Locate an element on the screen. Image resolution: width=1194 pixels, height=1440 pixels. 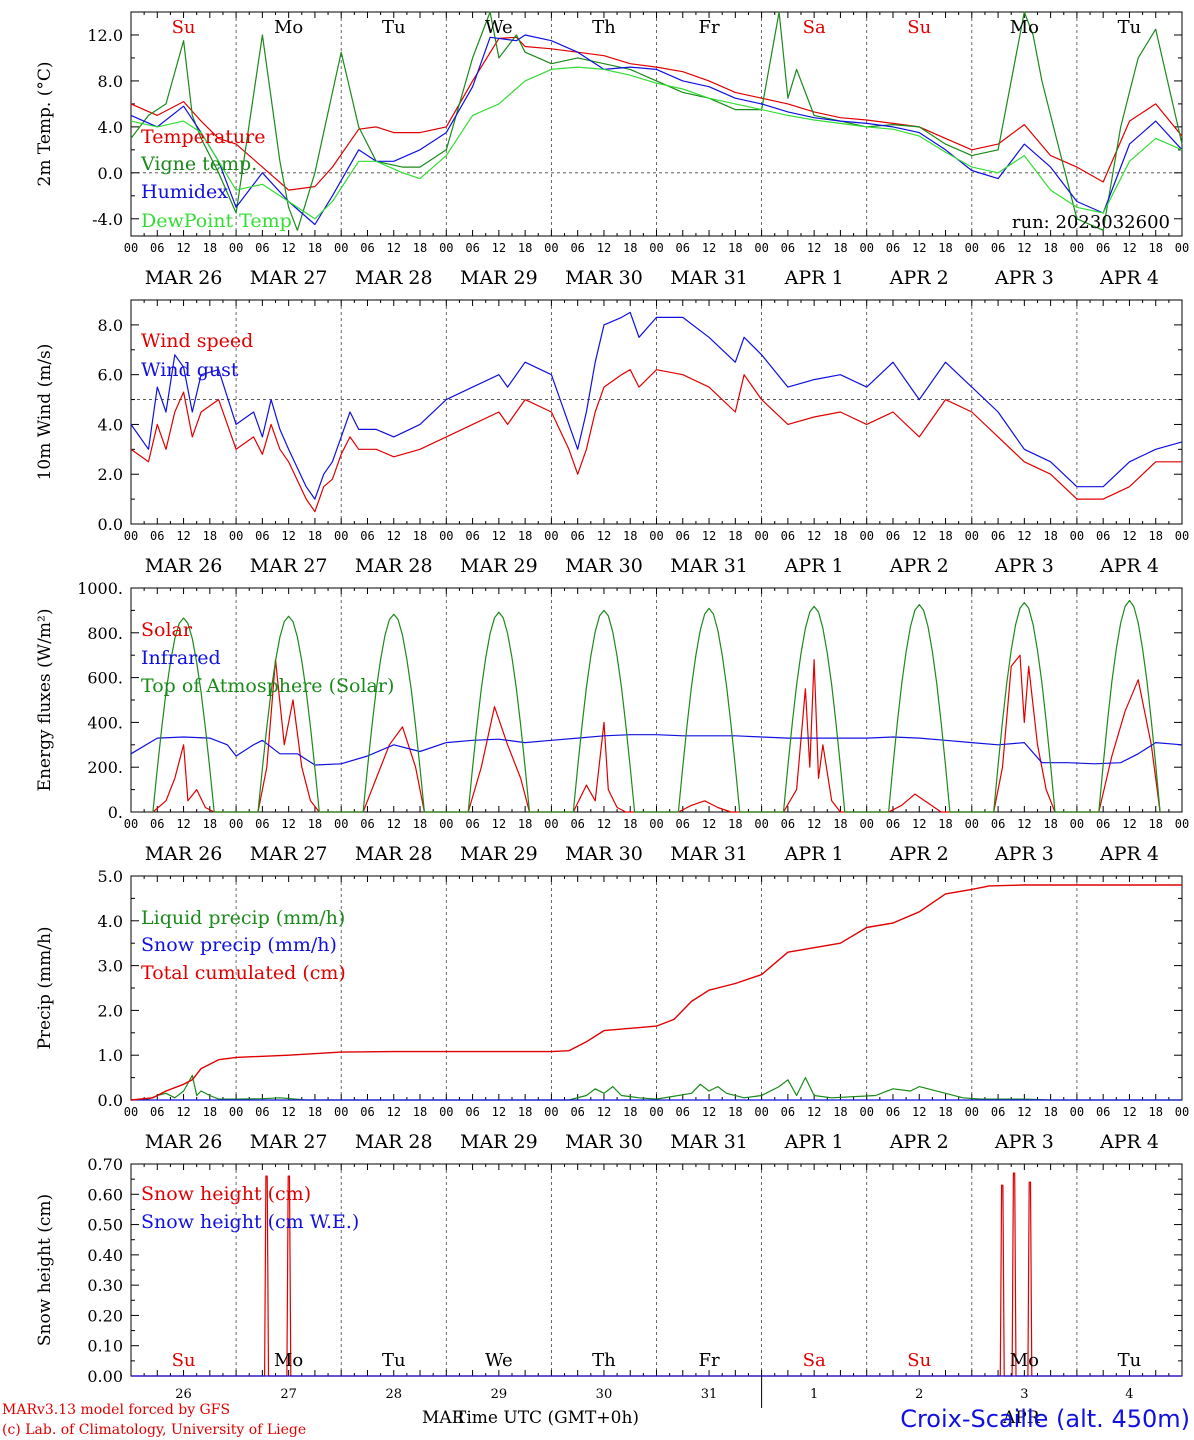
day-number-label: 4 is located at coordinates (1129, 1394).